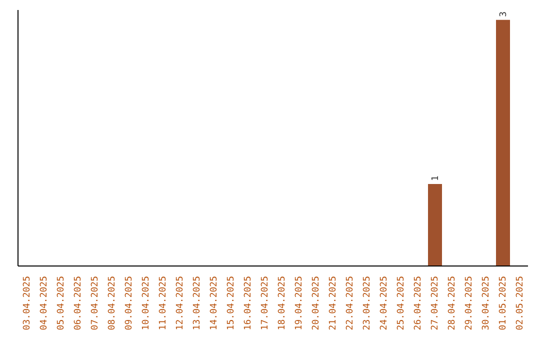 This screenshot has height=340, width=540. What do you see at coordinates (317, 303) in the screenshot?
I see `x-tick-label: 20.04.2025` at bounding box center [317, 303].